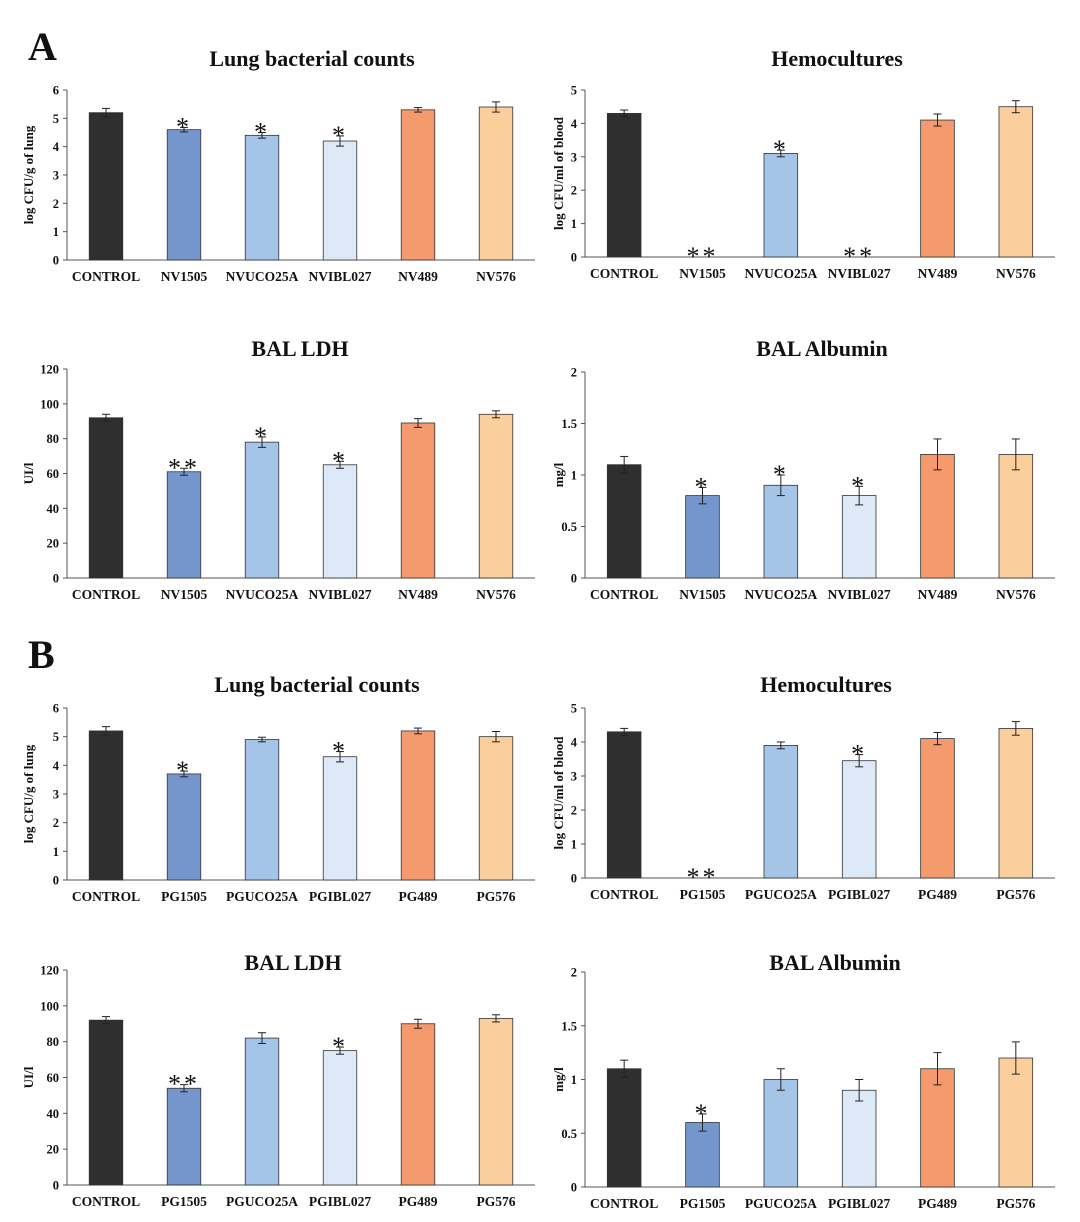 The width and height of the screenshot is (1080, 1222). What do you see at coordinates (49, 404) in the screenshot?
I see `y-tick-label: 100` at bounding box center [49, 404].